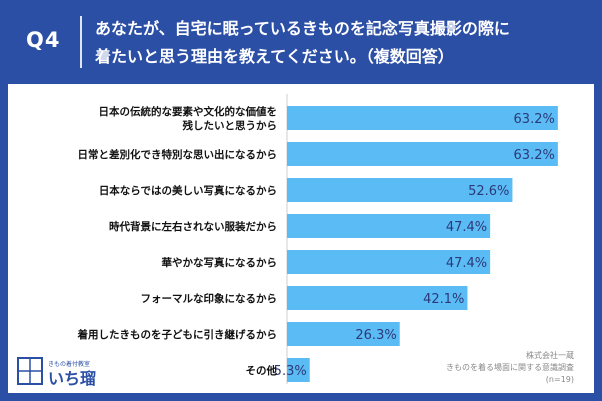 This screenshot has width=602, height=401. Describe the element at coordinates (550, 355) in the screenshot. I see `source-company: 株式会社一蔵` at that location.